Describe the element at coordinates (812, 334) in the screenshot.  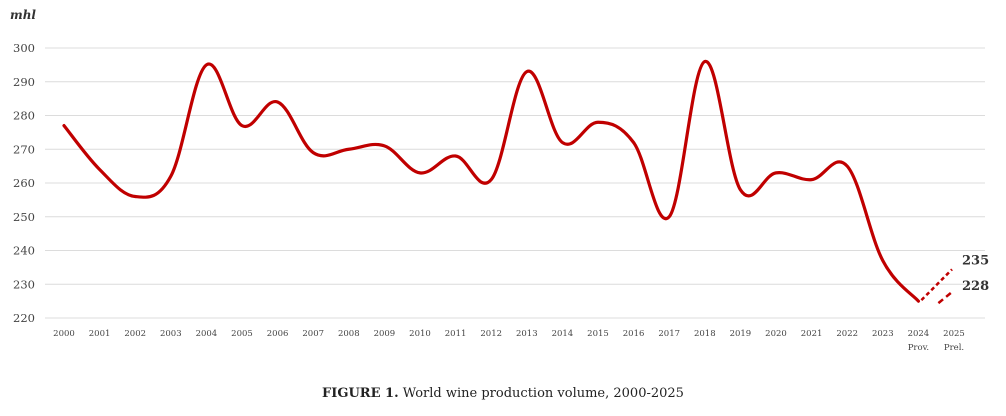
I see `x-tick-label: 2021` at that location.